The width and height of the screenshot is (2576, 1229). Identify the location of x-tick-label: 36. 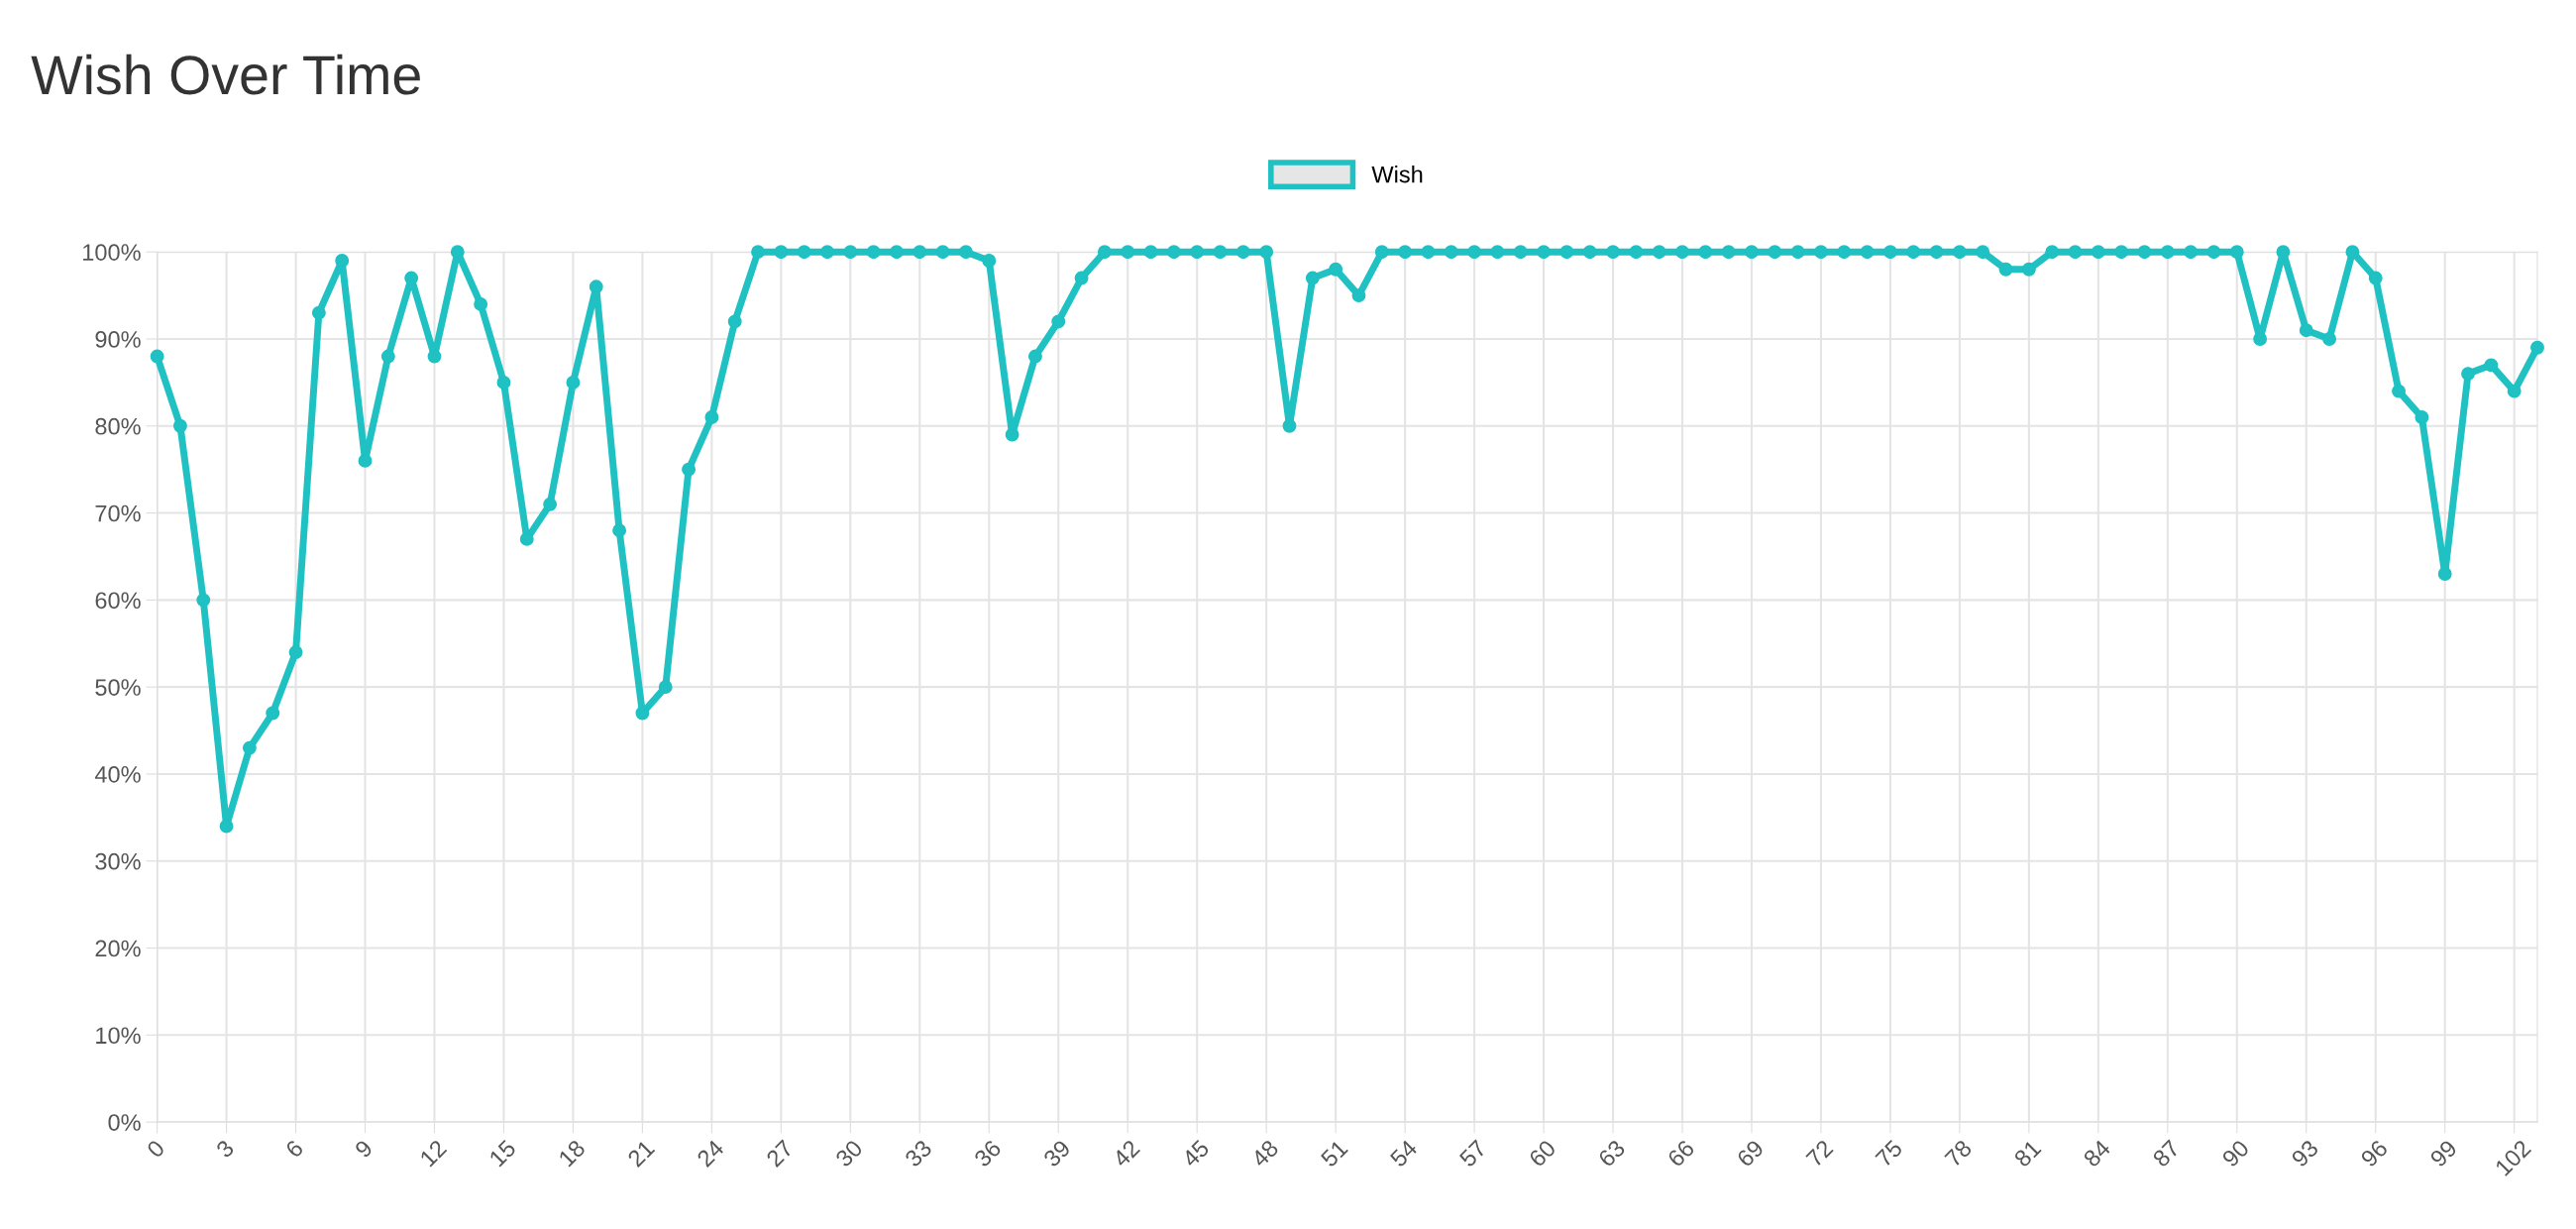
(988, 1154).